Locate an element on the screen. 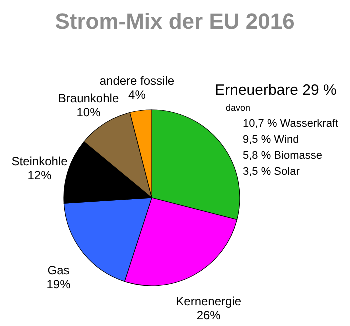  slice-label: Steinkohle is located at coordinates (40, 161).